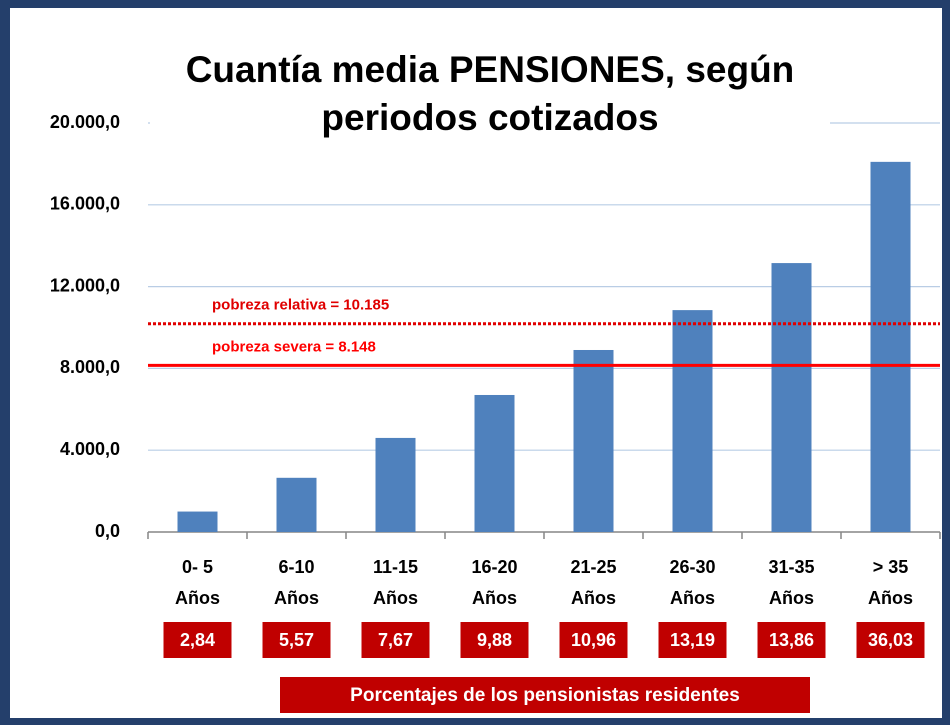 This screenshot has width=950, height=725. What do you see at coordinates (90, 367) in the screenshot?
I see `y-tick-label: 8.000,0` at bounding box center [90, 367].